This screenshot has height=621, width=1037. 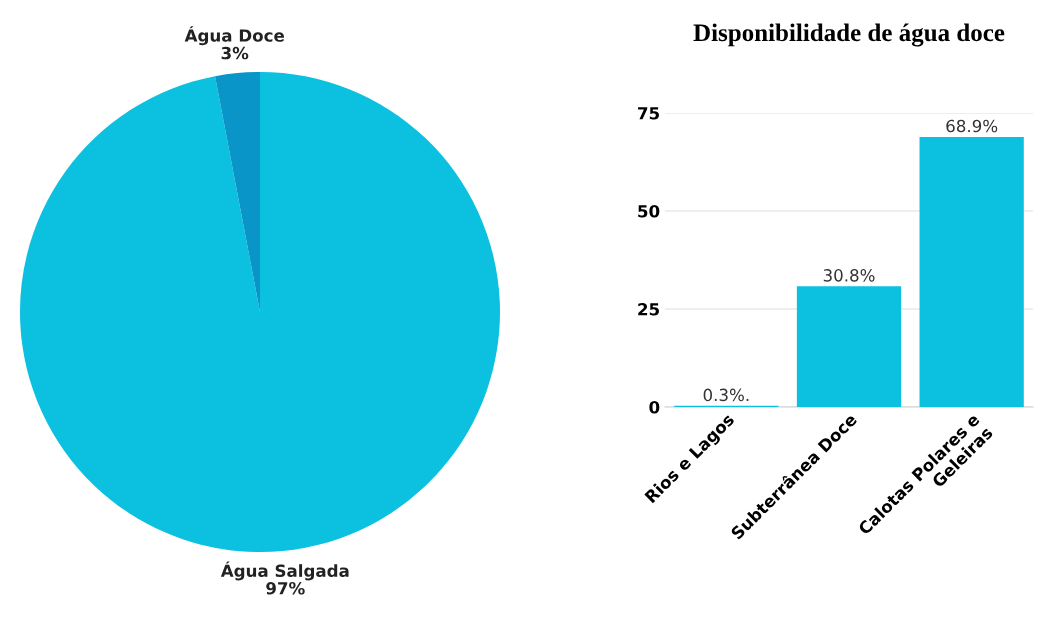 I want to click on data-label: 68.9%, so click(x=972, y=126).